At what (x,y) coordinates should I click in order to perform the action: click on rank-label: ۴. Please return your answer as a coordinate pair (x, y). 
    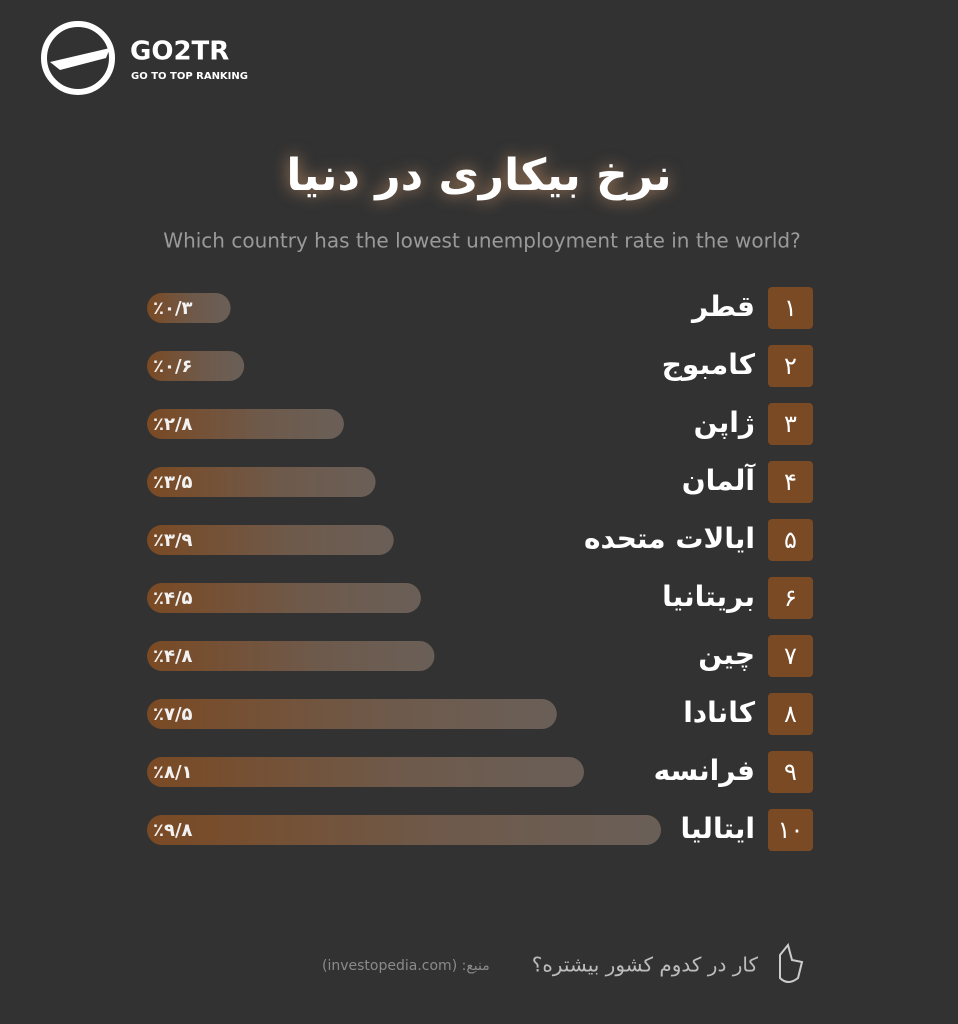
    Looking at the image, I should click on (790, 482).